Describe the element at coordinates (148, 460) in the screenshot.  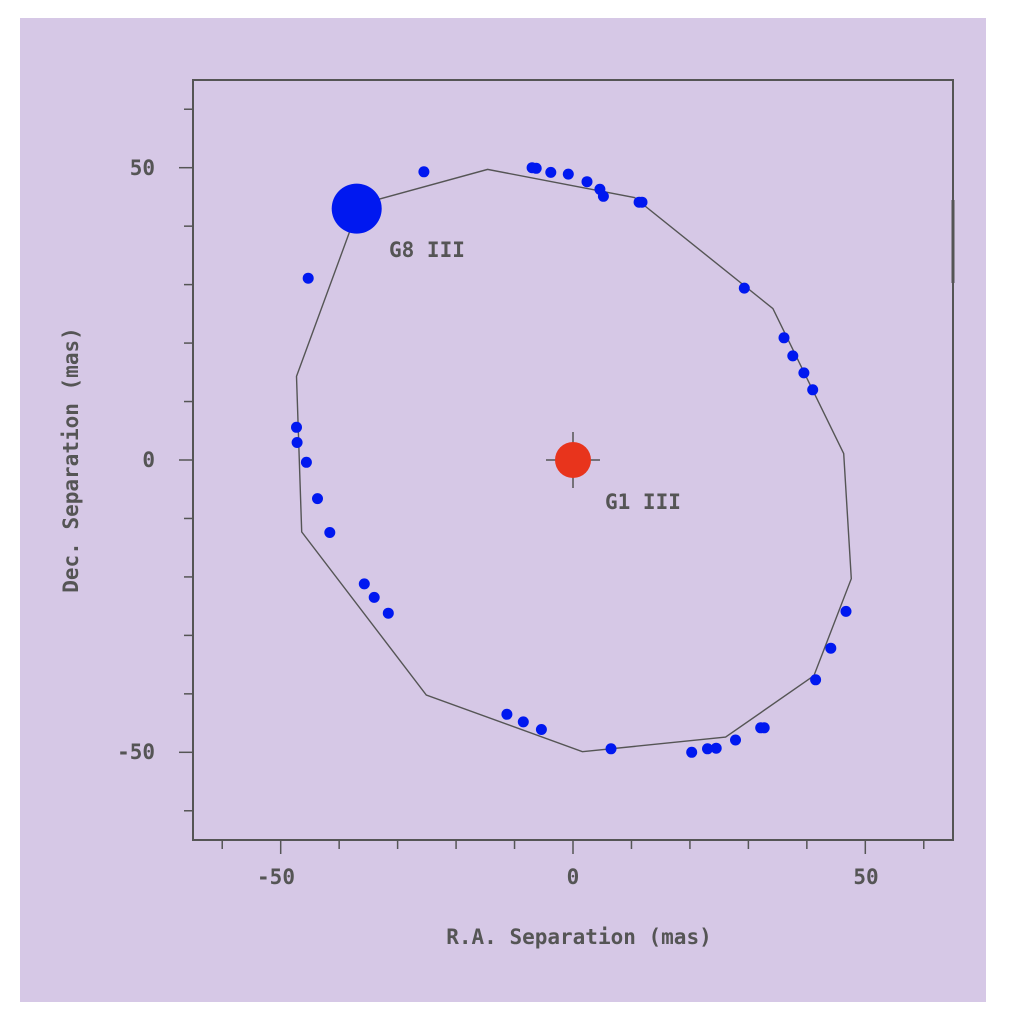
I see `y-tick-label: 0` at that location.